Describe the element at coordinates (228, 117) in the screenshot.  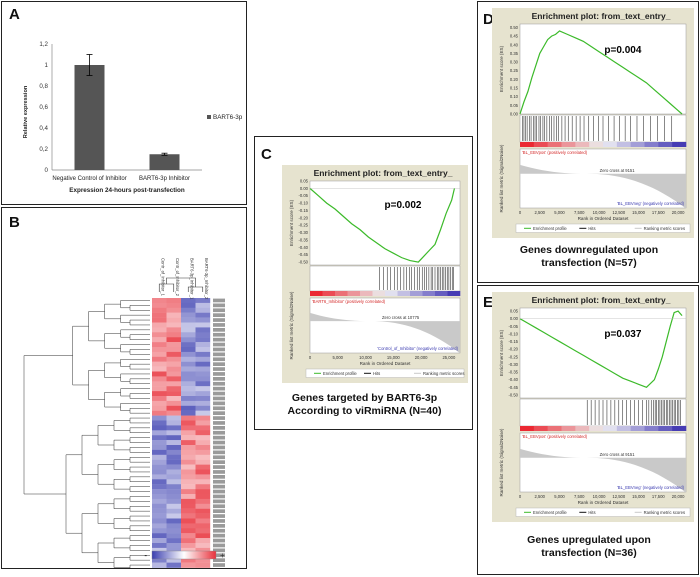
I see `legend-label: BART6-3p` at that location.